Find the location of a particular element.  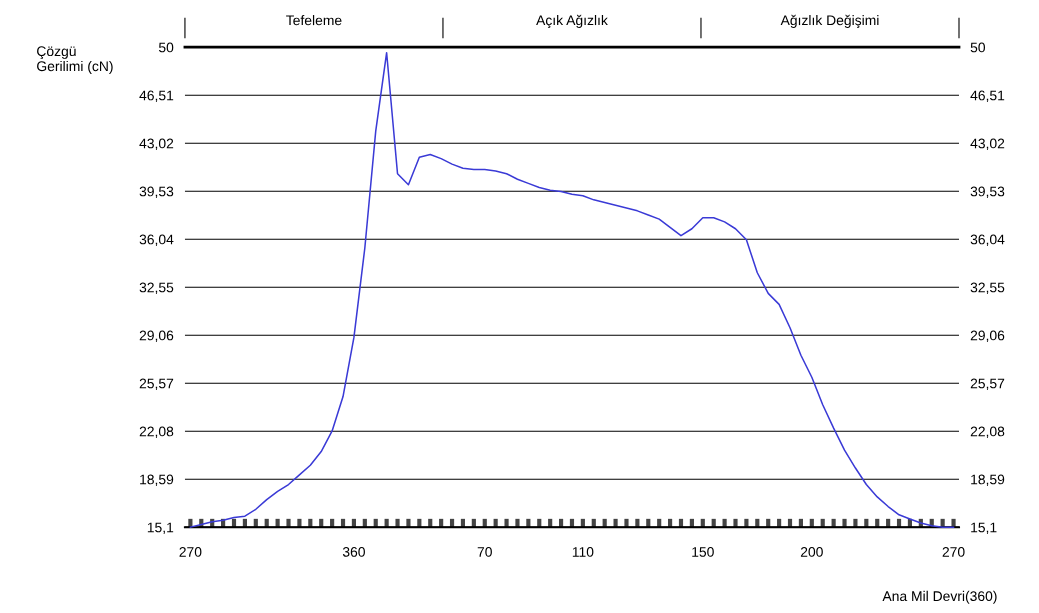

text: Açık Ağızlık is located at coordinates (572, 21).